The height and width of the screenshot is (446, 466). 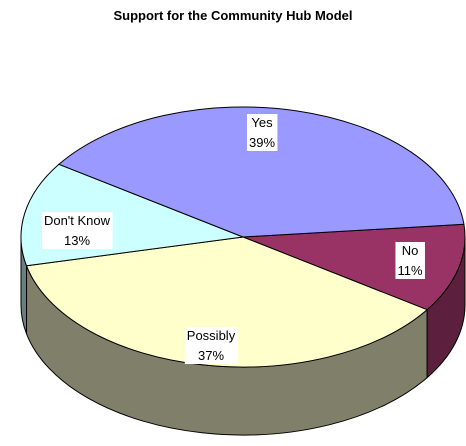 I want to click on pie-label-category: Yes, so click(x=262, y=122).